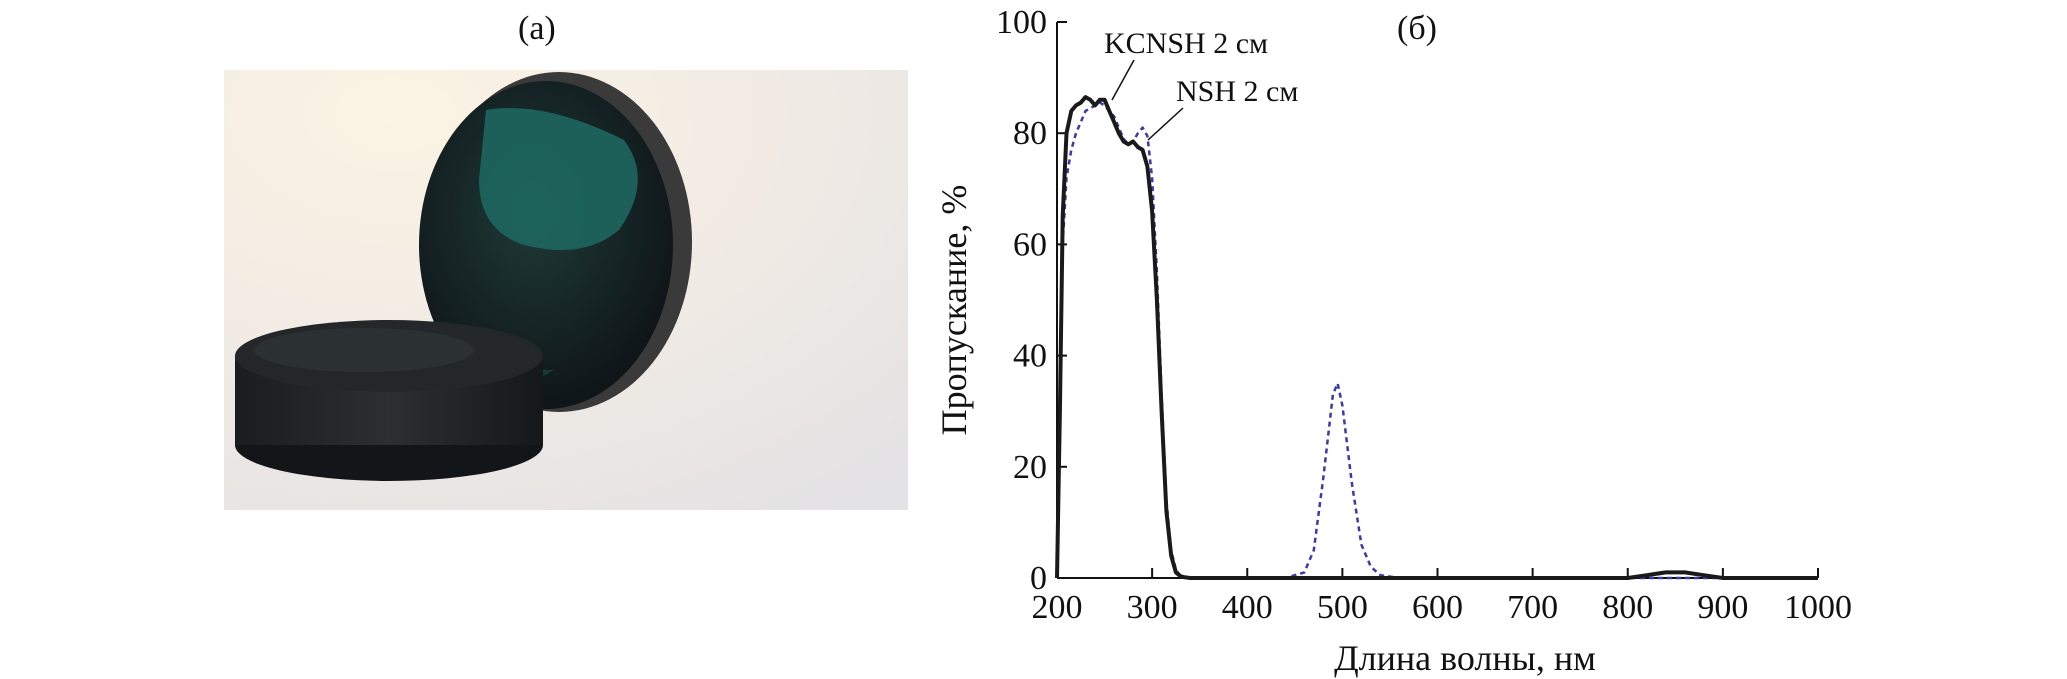  I want to click on x-tick-label: 200, so click(1057, 607).